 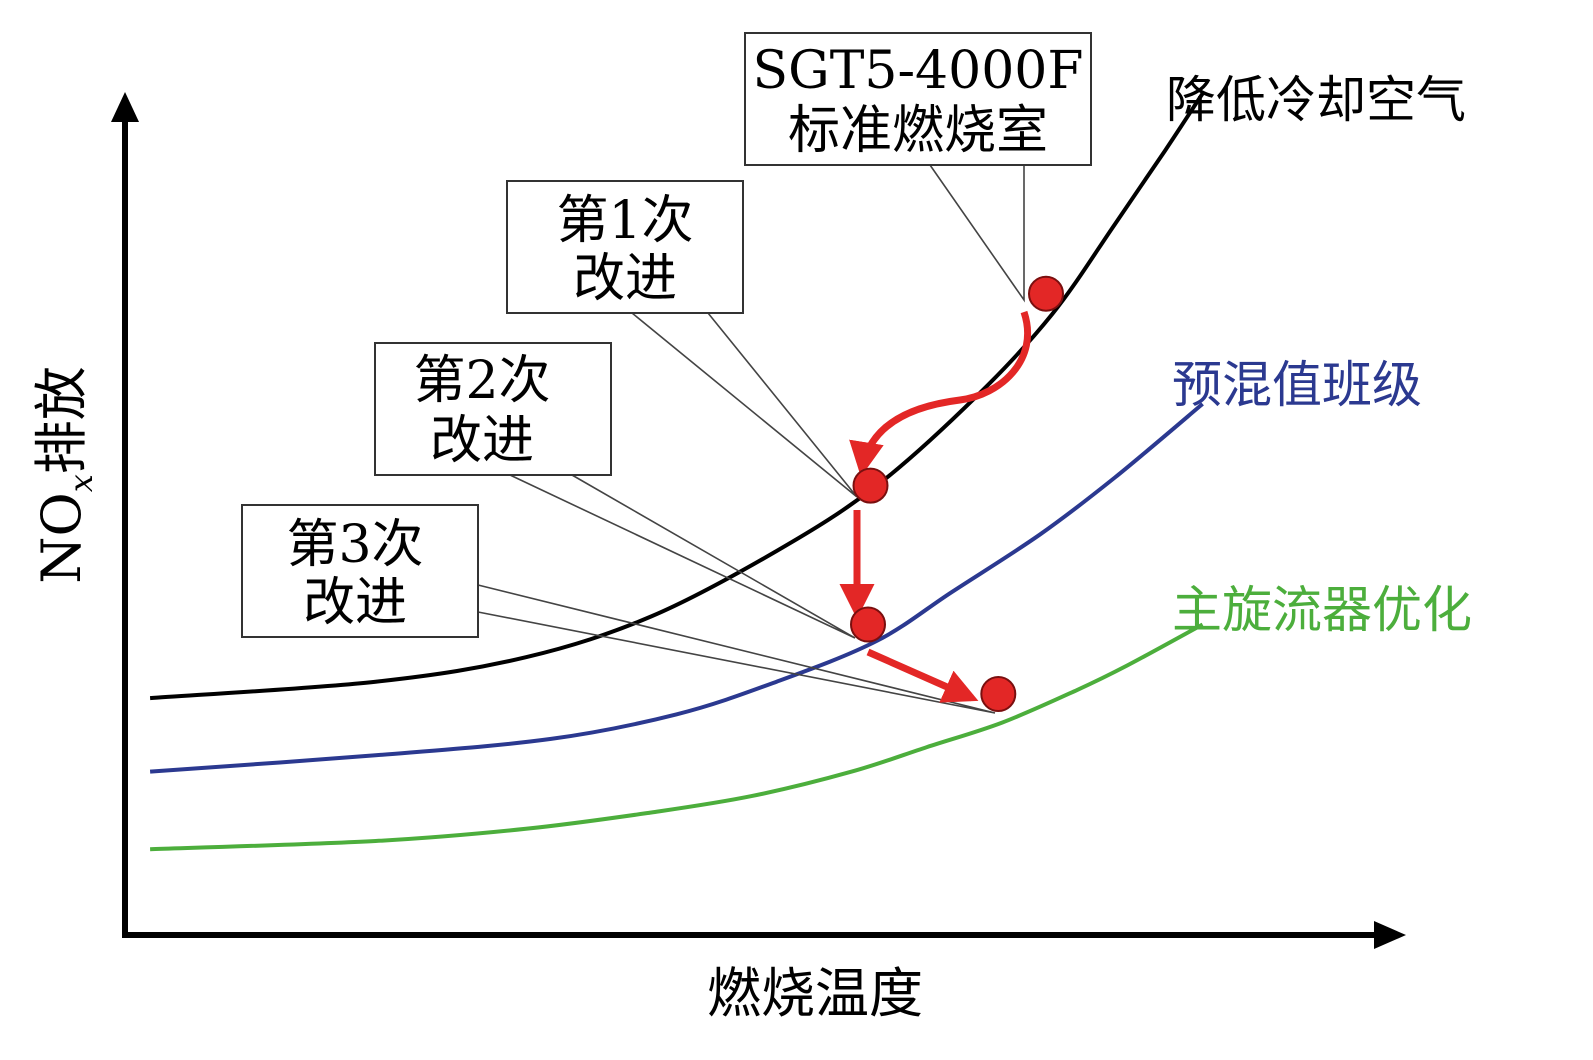 What do you see at coordinates (355, 603) in the screenshot?
I see `callout-step3-line2: 改进` at bounding box center [355, 603].